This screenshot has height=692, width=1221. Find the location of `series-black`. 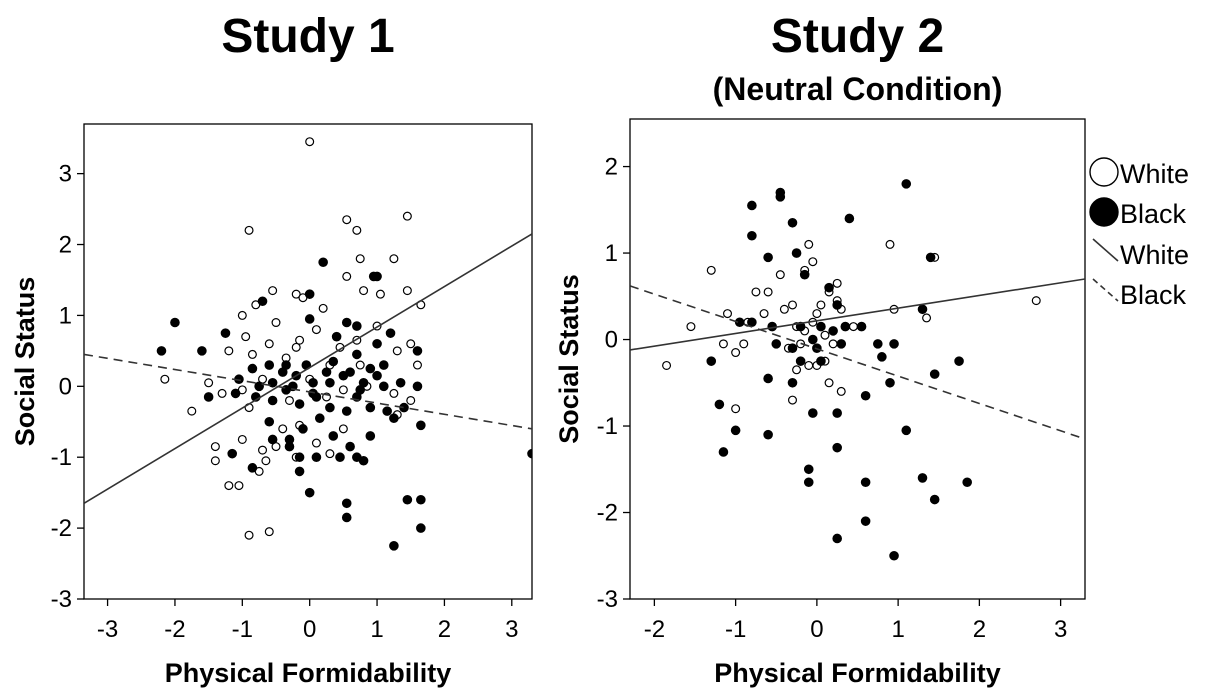

series-black is located at coordinates (839, 370).